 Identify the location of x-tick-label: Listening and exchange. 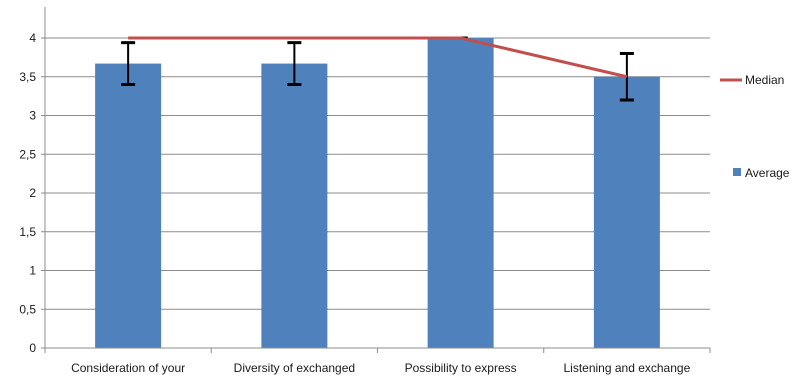
(626, 368).